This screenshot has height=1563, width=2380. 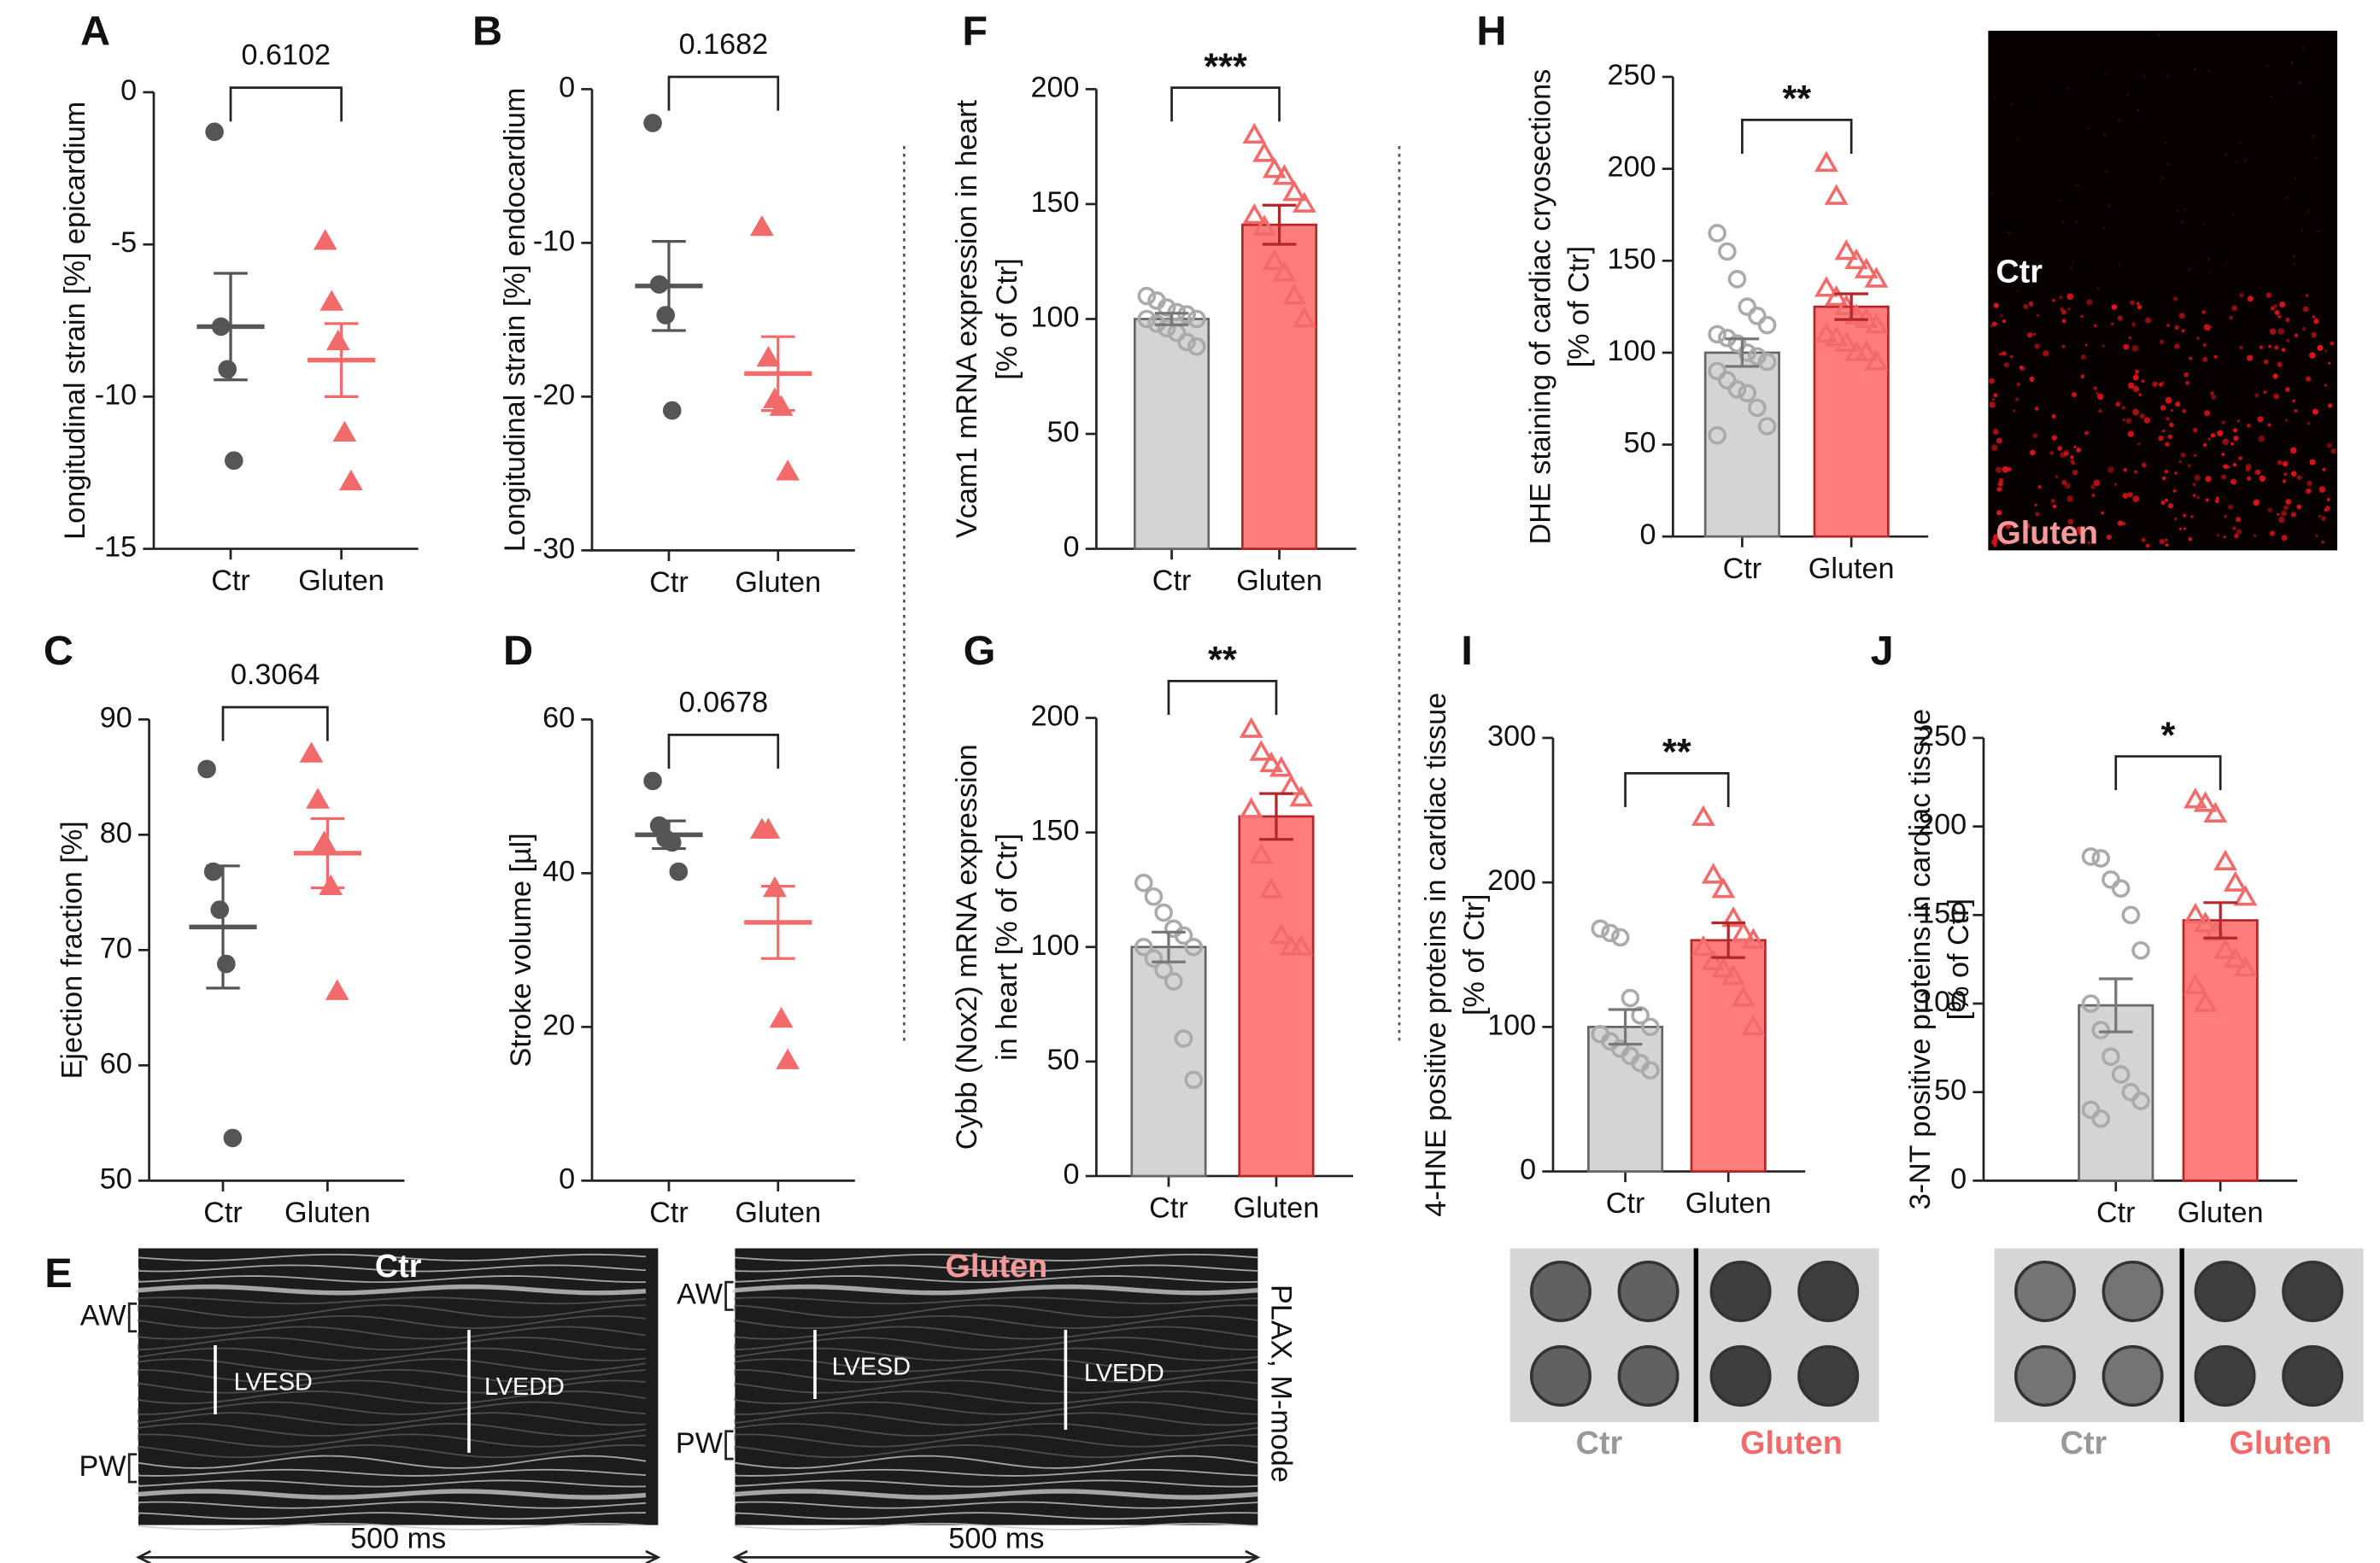 What do you see at coordinates (116, 948) in the screenshot?
I see `y-tick-label: 70` at bounding box center [116, 948].